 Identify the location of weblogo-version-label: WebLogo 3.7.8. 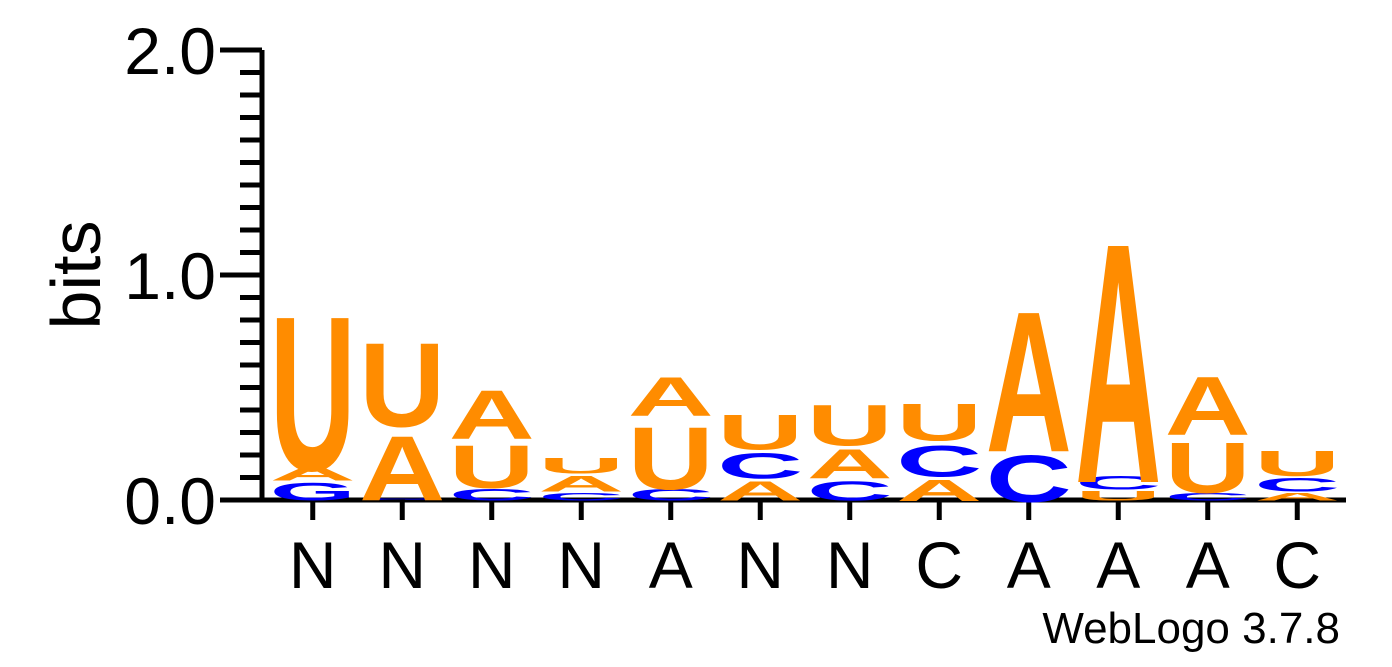
(1191, 628).